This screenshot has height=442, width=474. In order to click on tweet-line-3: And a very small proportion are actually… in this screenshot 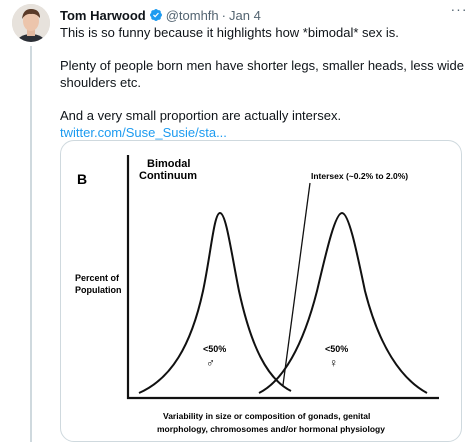, I will do `click(201, 115)`.